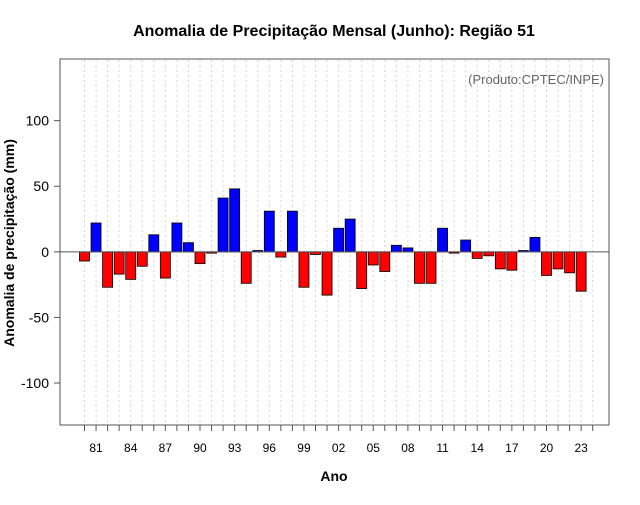 This screenshot has height=505, width=640. I want to click on x-tick-label: 05, so click(374, 448).